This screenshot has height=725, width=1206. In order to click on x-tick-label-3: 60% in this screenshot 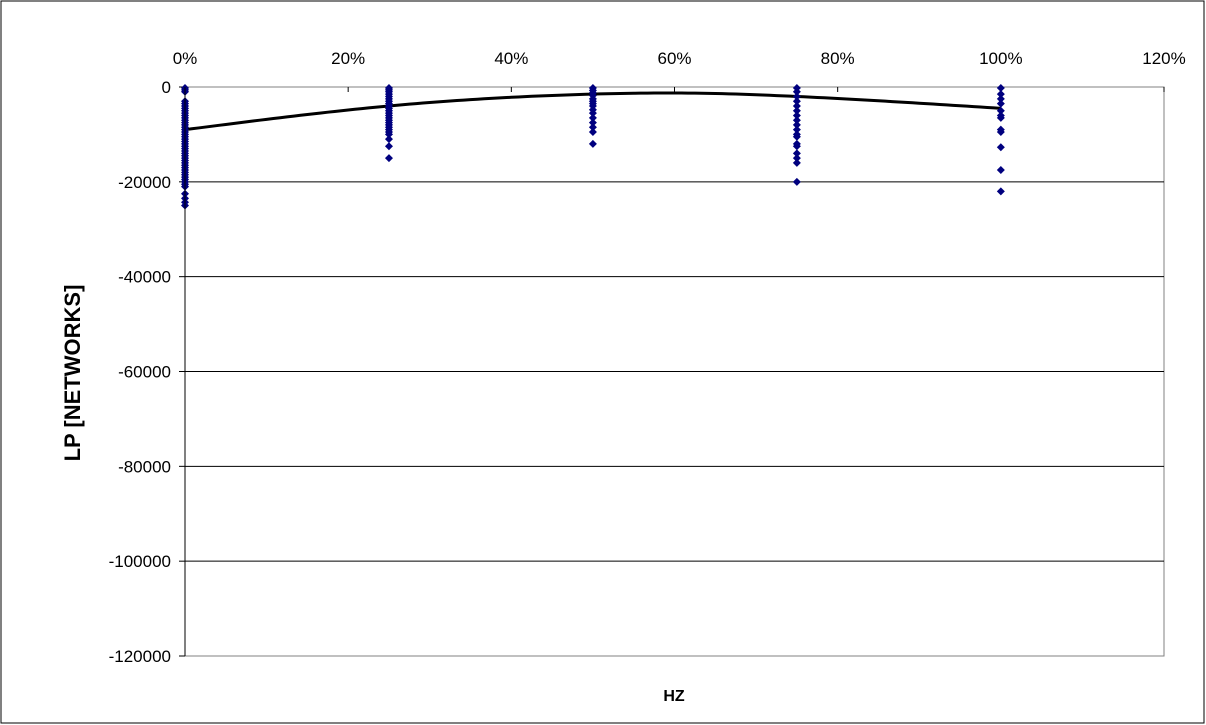, I will do `click(674, 58)`.